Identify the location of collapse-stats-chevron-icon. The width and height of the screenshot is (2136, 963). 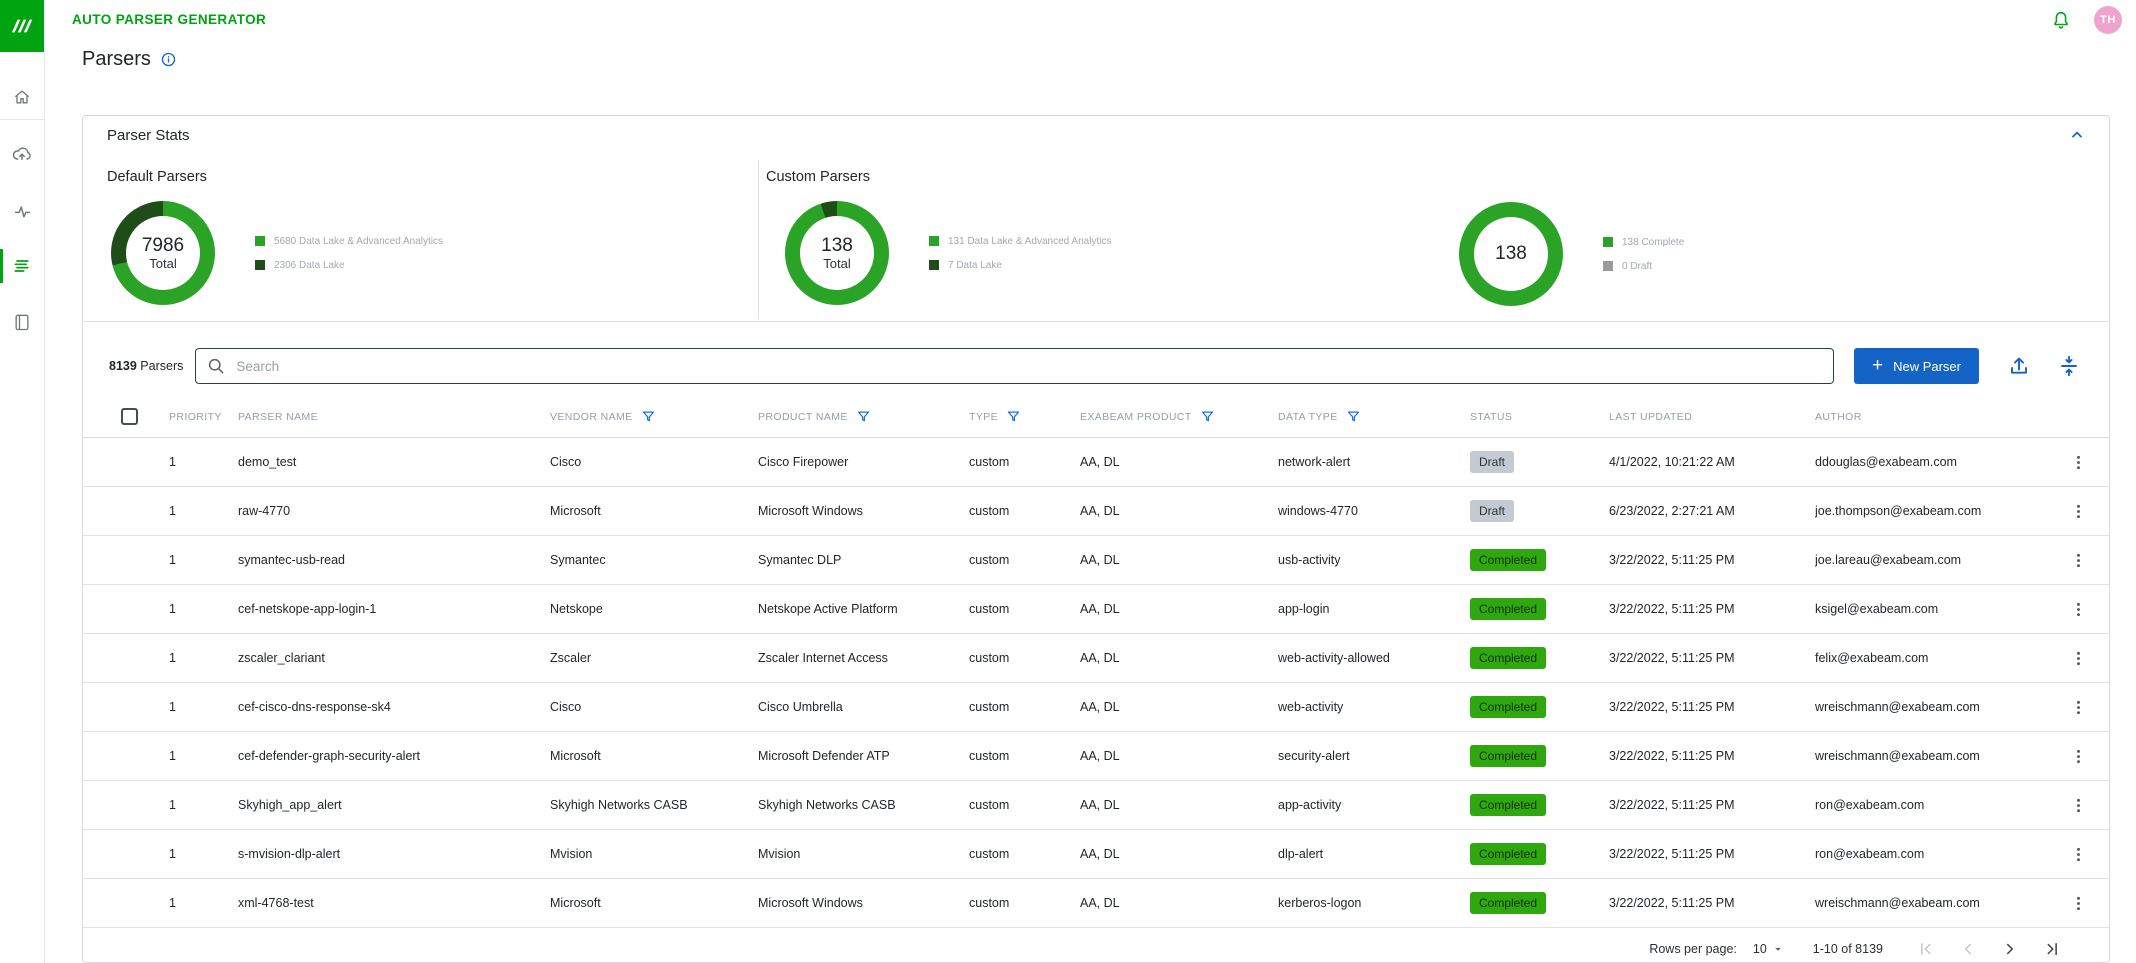
(2077, 135).